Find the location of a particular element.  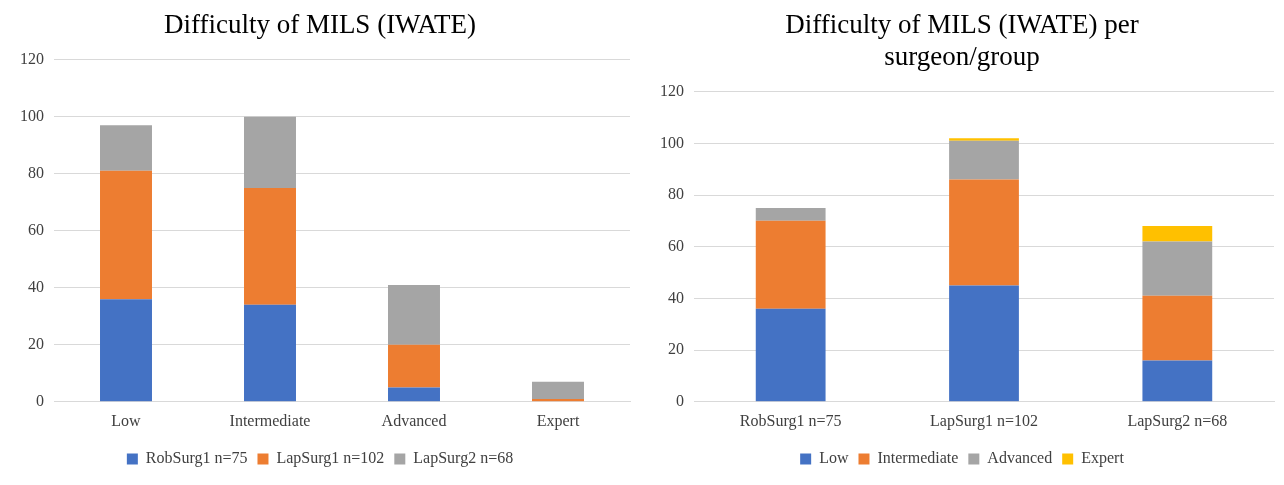

x-tick-label: Expert is located at coordinates (558, 420).